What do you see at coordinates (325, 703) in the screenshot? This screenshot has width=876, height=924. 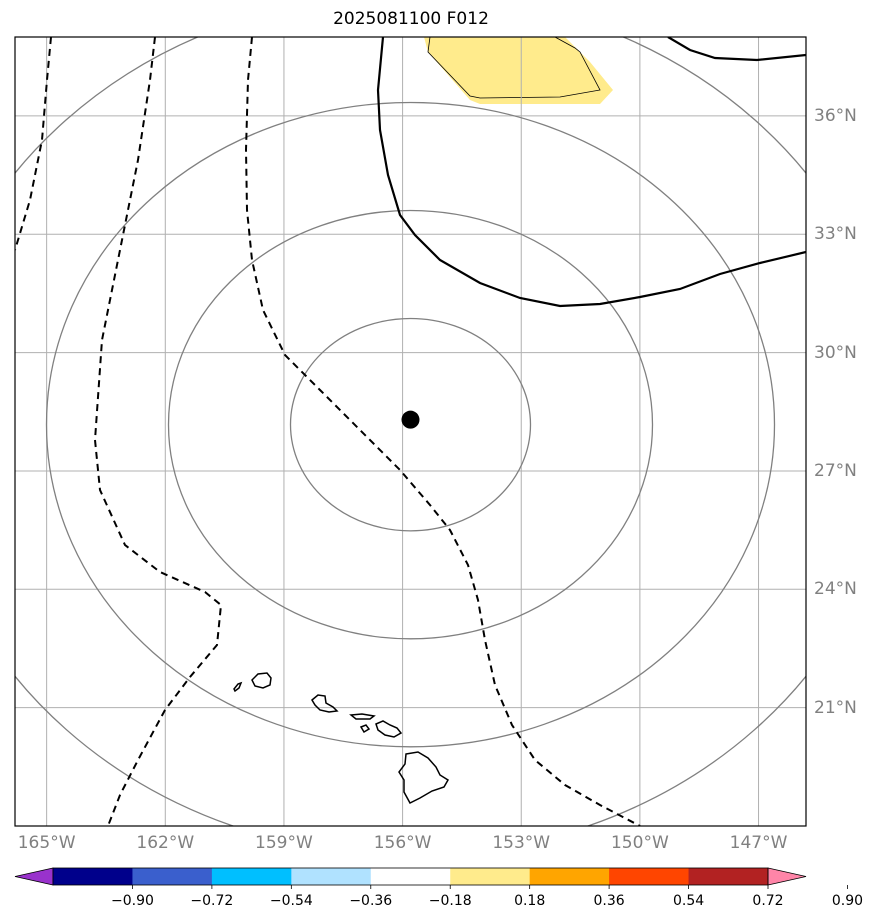 I see `island-oahu` at bounding box center [325, 703].